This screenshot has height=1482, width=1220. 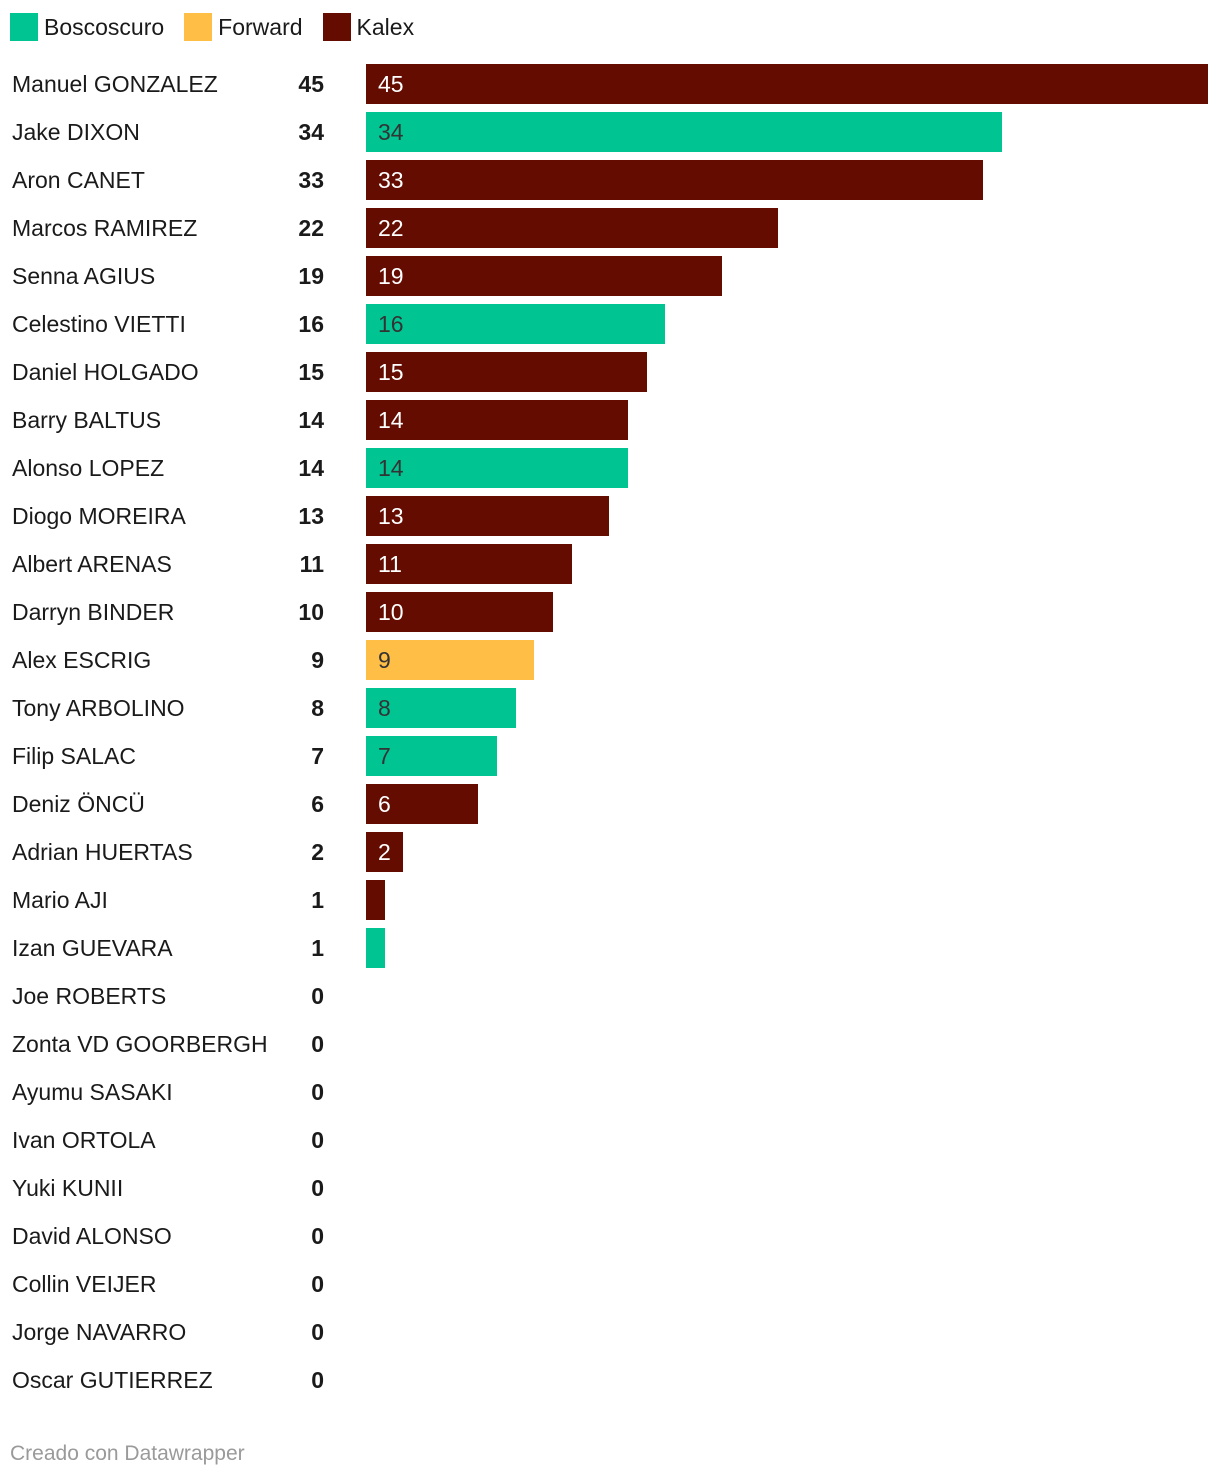 What do you see at coordinates (610, 1332) in the screenshot?
I see `chart-row: Jorge NAVARRO 0` at bounding box center [610, 1332].